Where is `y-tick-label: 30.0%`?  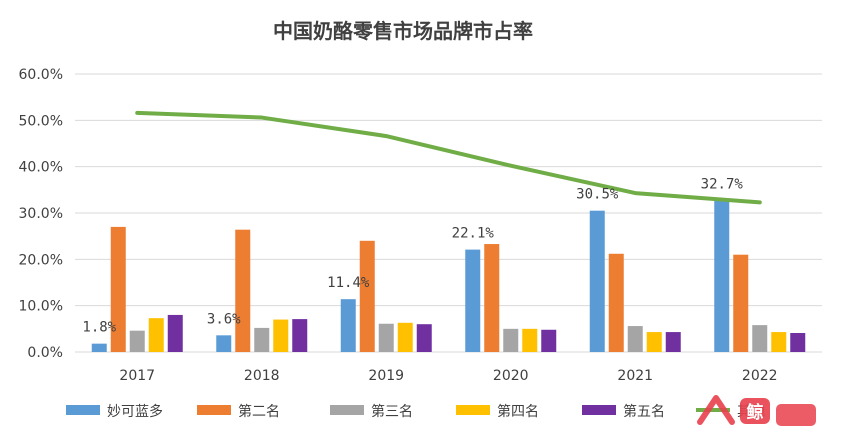 y-tick-label: 30.0% is located at coordinates (41, 214).